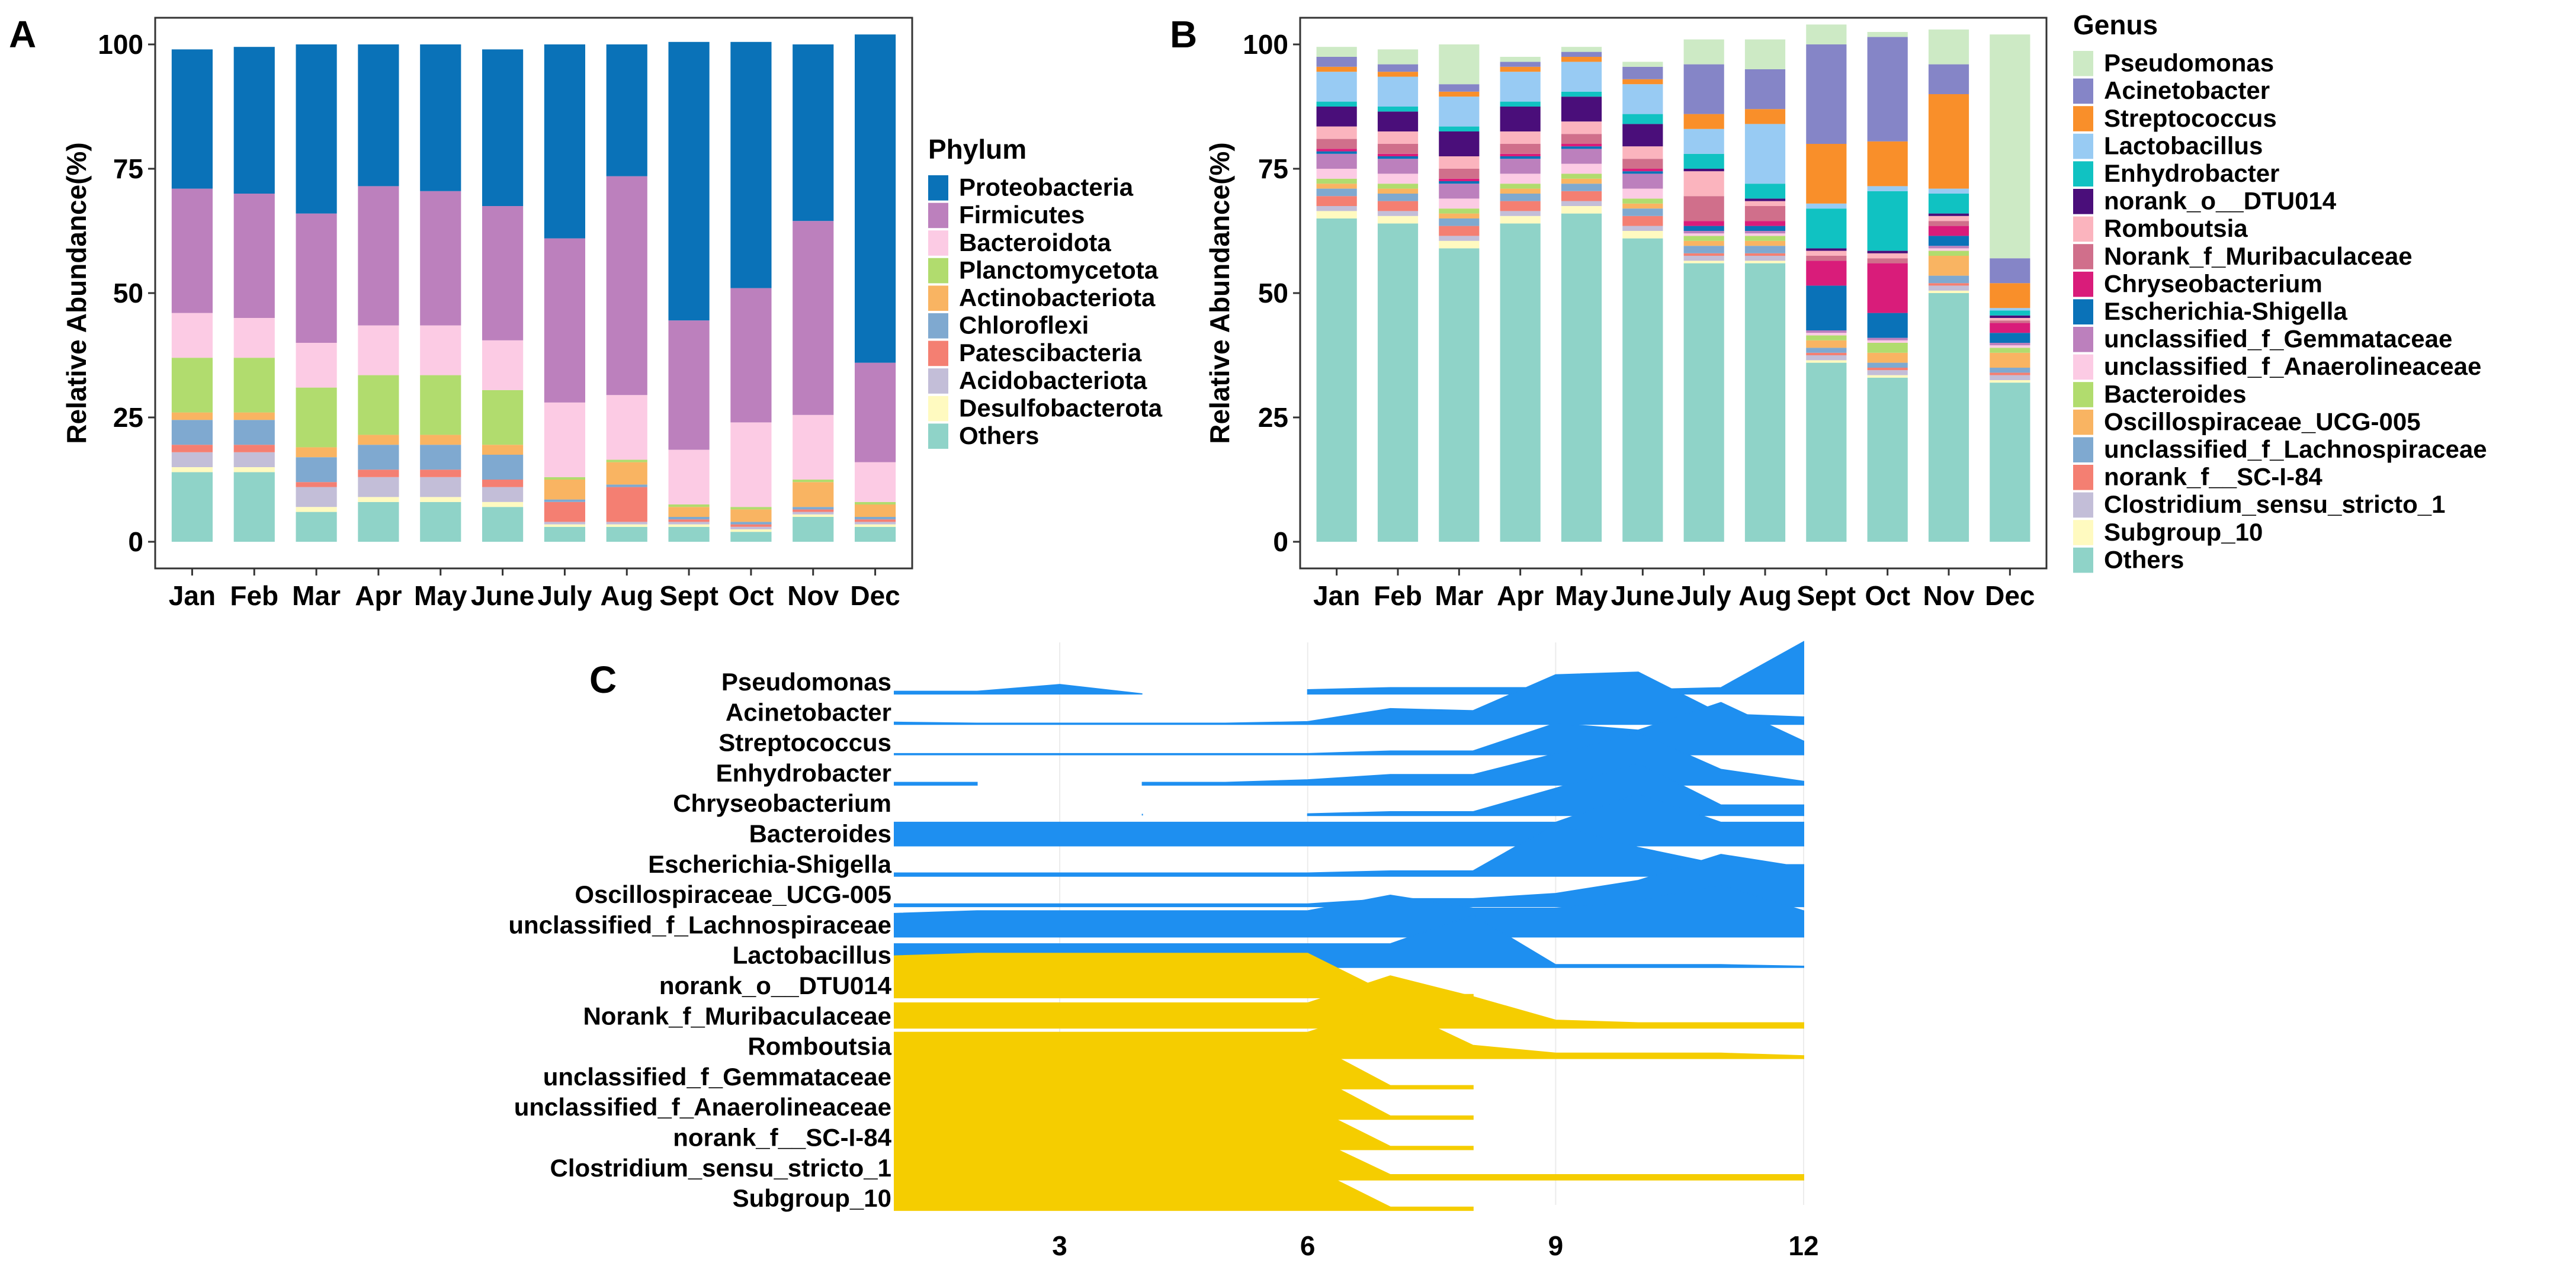 Image resolution: width=2576 pixels, height=1273 pixels. I want to click on bar-jan-desulfobacterota, so click(192, 469).